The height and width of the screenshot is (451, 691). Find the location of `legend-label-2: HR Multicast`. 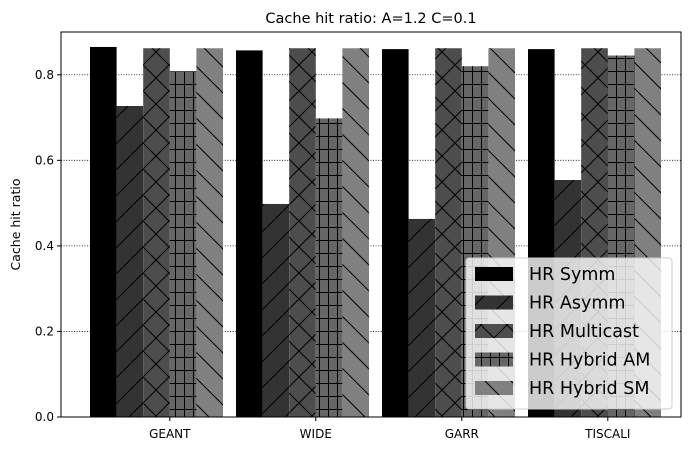

legend-label-2: HR Multicast is located at coordinates (584, 332).